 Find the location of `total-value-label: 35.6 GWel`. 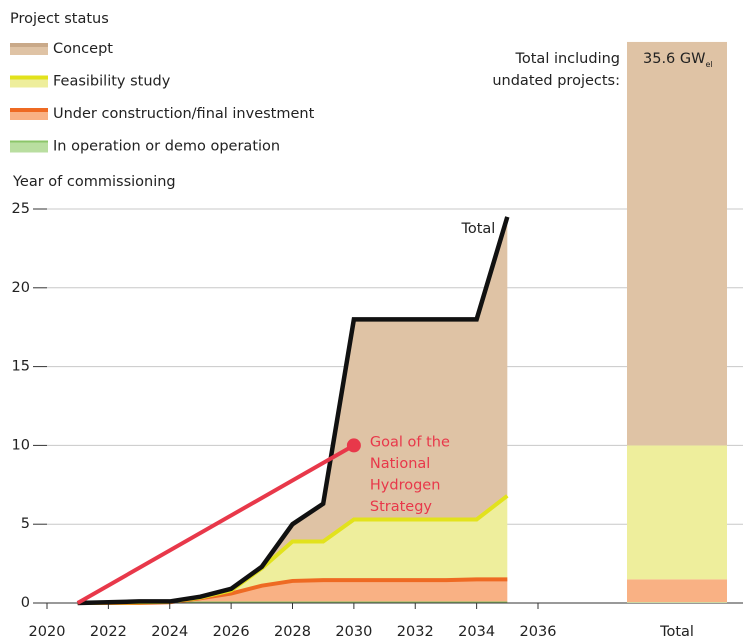

total-value-label: 35.6 GWel is located at coordinates (678, 60).